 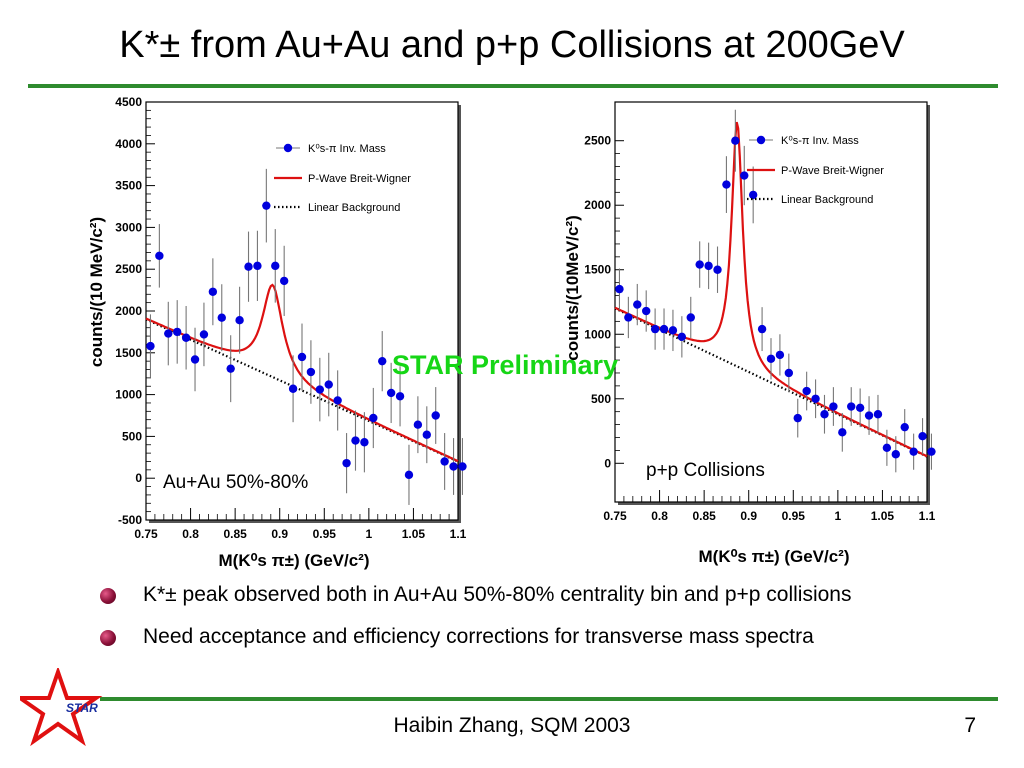 I want to click on background-line, so click(x=771, y=382).